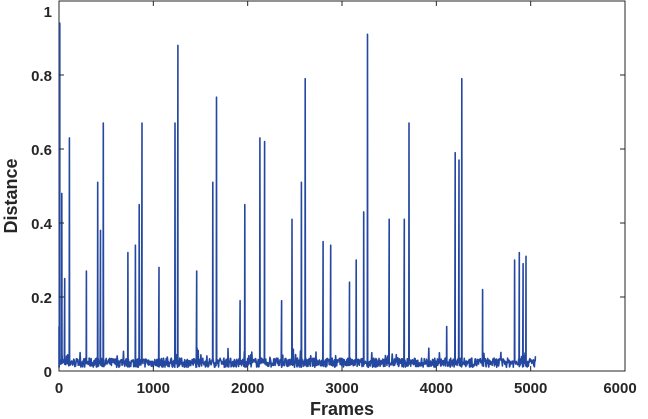 Image resolution: width=648 pixels, height=419 pixels. What do you see at coordinates (41, 150) in the screenshot?
I see `y-tick-label: 0.6` at bounding box center [41, 150].